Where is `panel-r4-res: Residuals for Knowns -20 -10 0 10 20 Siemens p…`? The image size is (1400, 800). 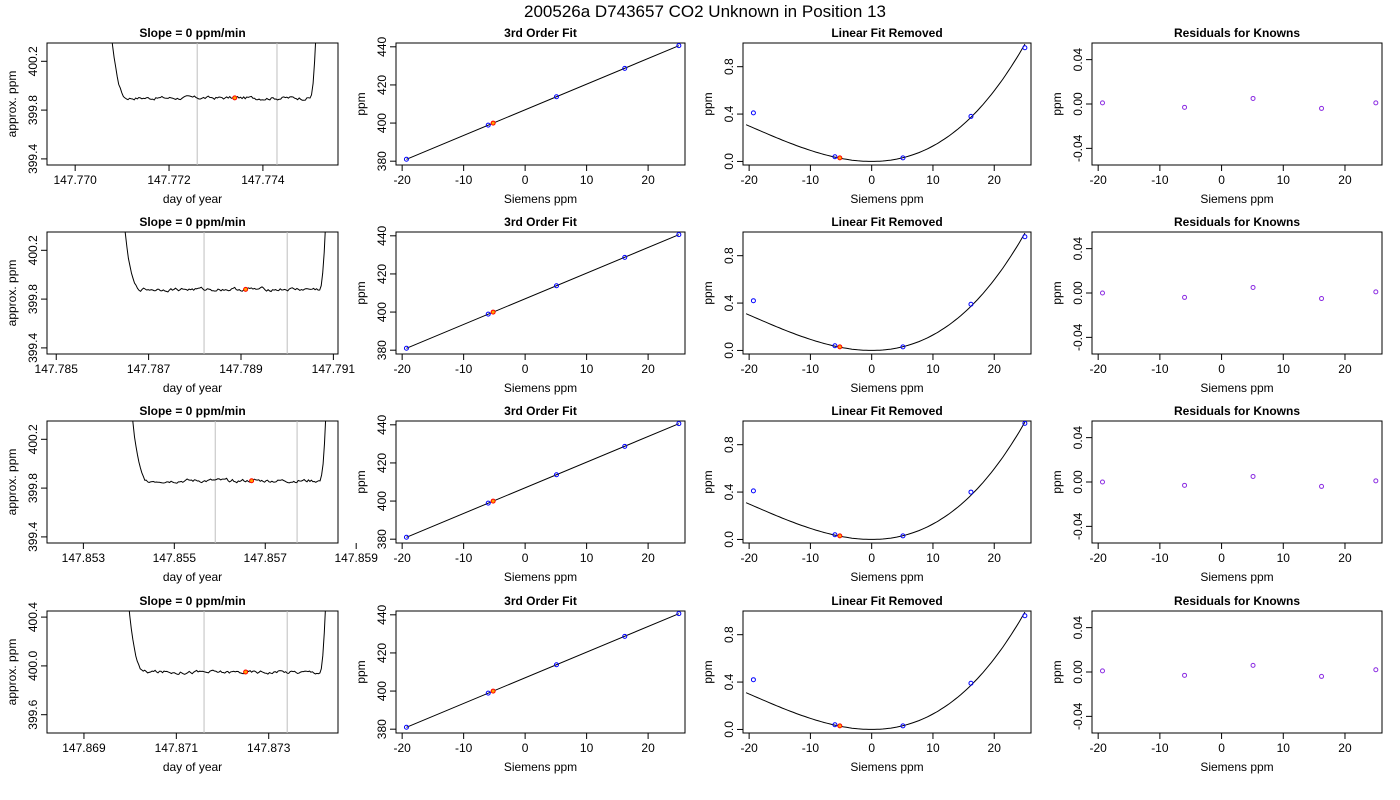 panel-r4-res: Residuals for Knowns -20 -10 0 10 20 Siemens p… is located at coordinates (1216, 684).